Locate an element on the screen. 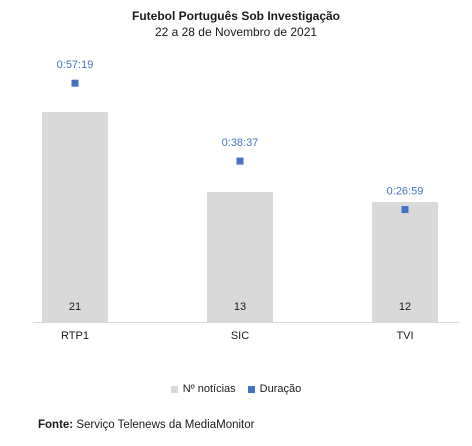  duration-label-sic: 0:38:37 is located at coordinates (240, 143).